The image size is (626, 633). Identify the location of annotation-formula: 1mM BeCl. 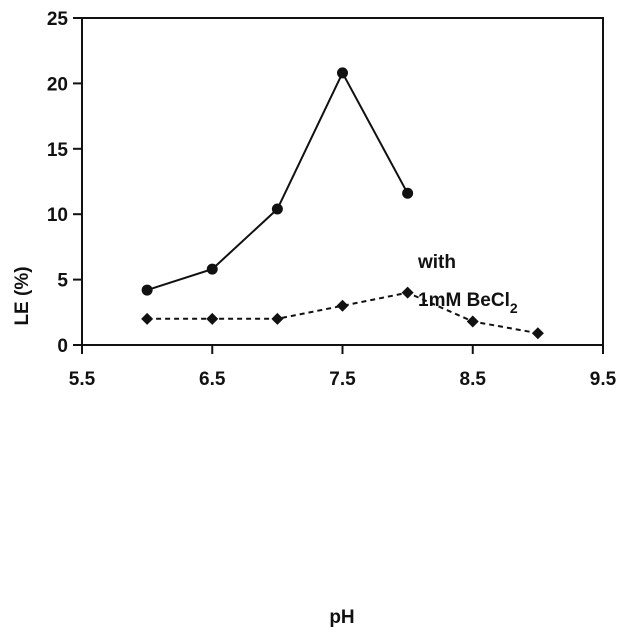
(464, 300).